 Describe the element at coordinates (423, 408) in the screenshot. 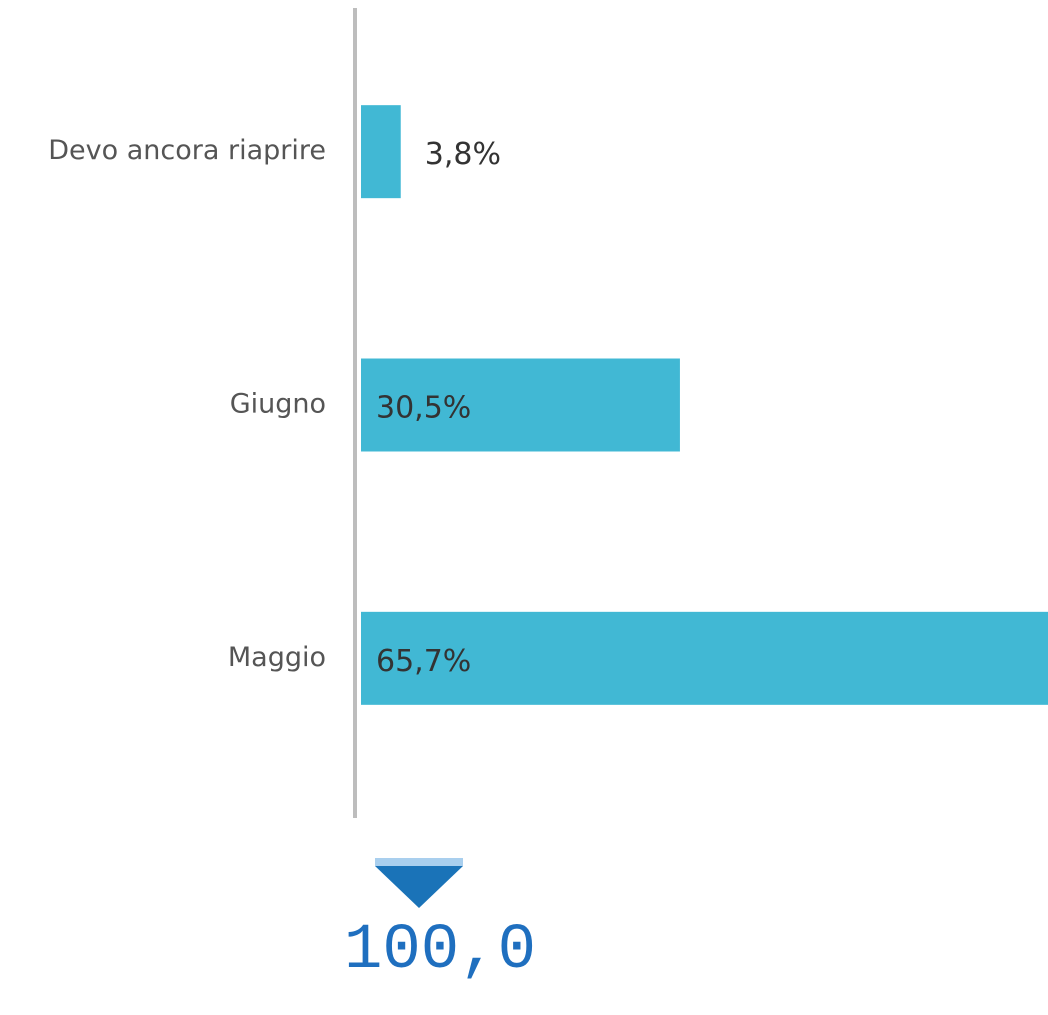

I see `value-label: 30,5%` at that location.